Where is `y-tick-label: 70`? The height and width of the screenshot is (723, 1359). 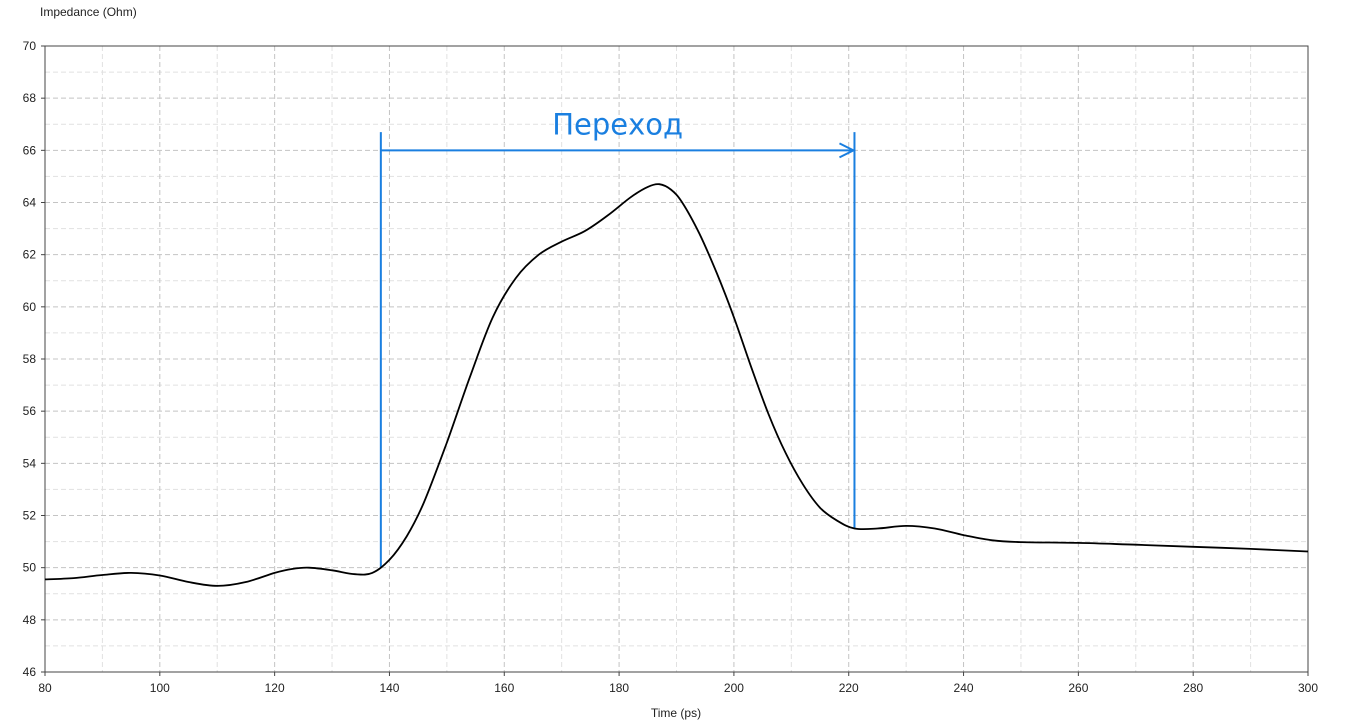 y-tick-label: 70 is located at coordinates (30, 46).